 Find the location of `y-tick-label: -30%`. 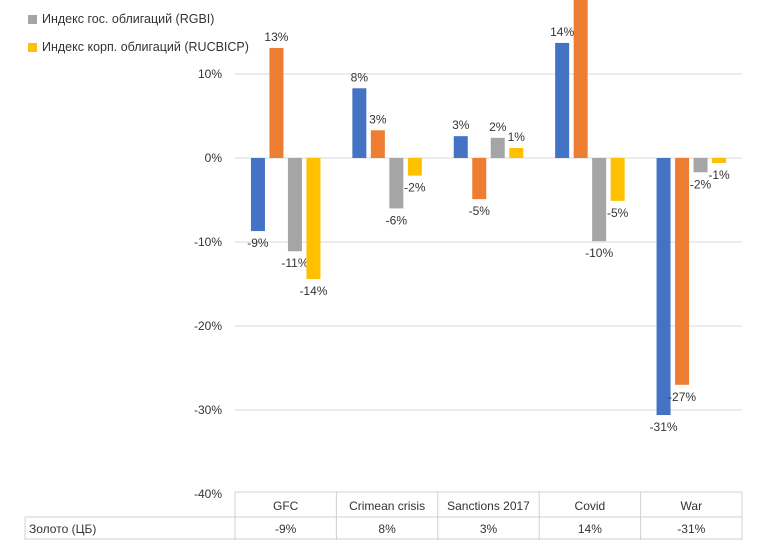

y-tick-label: -30% is located at coordinates (208, 410).